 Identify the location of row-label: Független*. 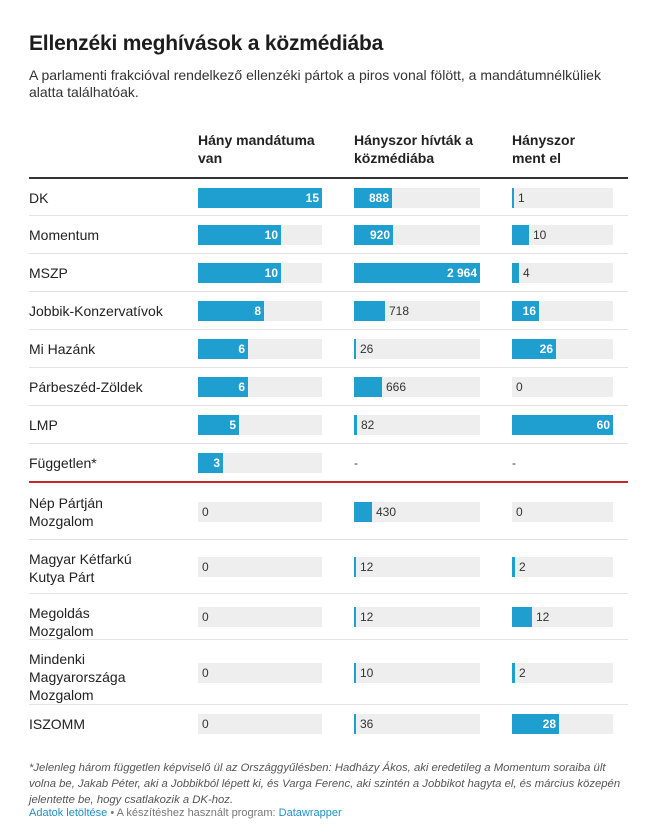
(63, 463).